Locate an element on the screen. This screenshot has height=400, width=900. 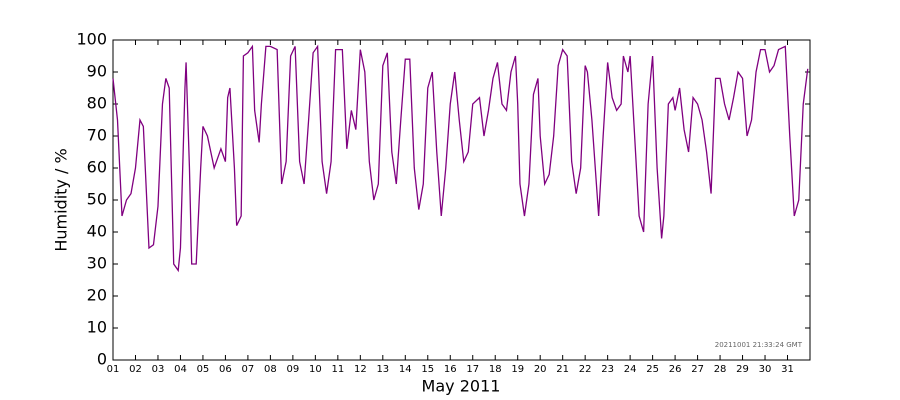
y-tick-label: 50 is located at coordinates (97, 199).